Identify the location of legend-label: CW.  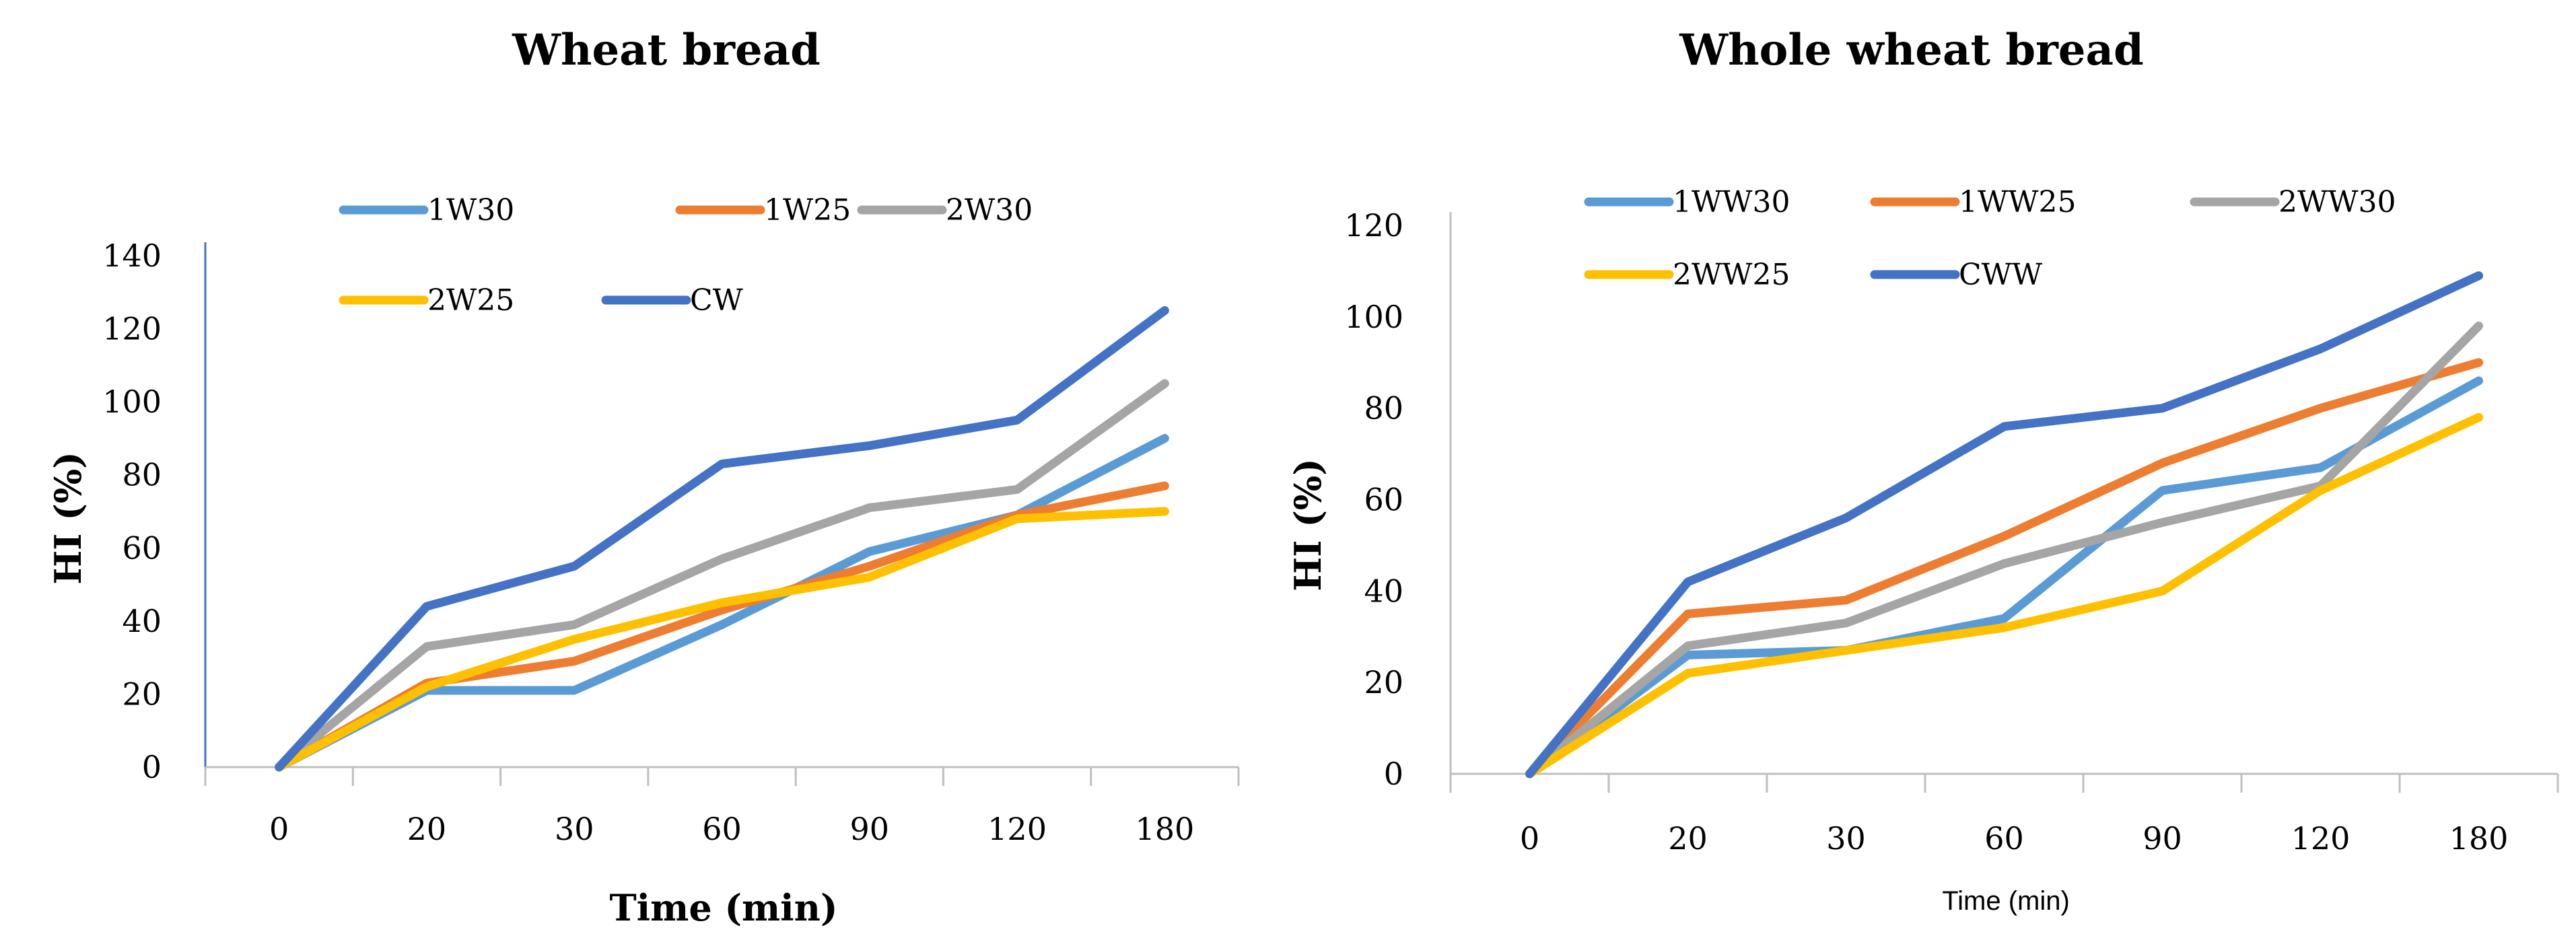
(717, 300).